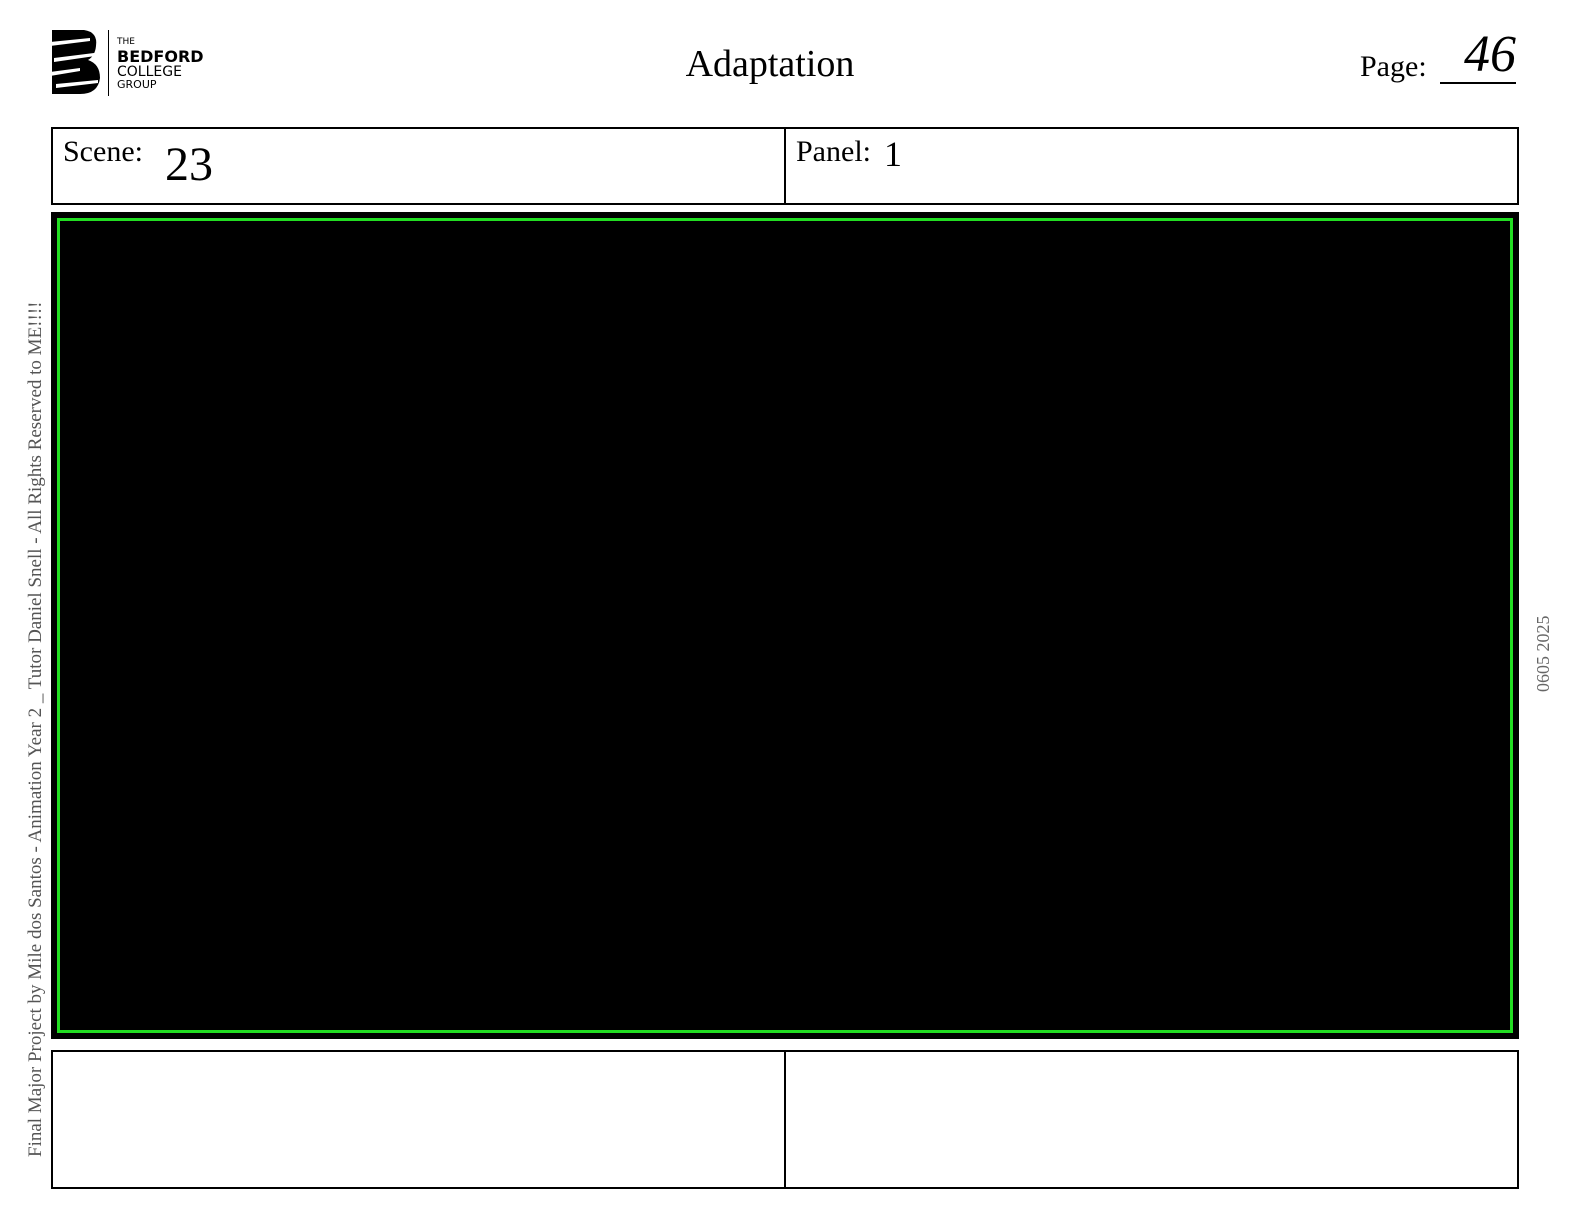 This screenshot has width=1584, height=1224. Describe the element at coordinates (1478, 56) in the screenshot. I see `page-number: 46` at that location.